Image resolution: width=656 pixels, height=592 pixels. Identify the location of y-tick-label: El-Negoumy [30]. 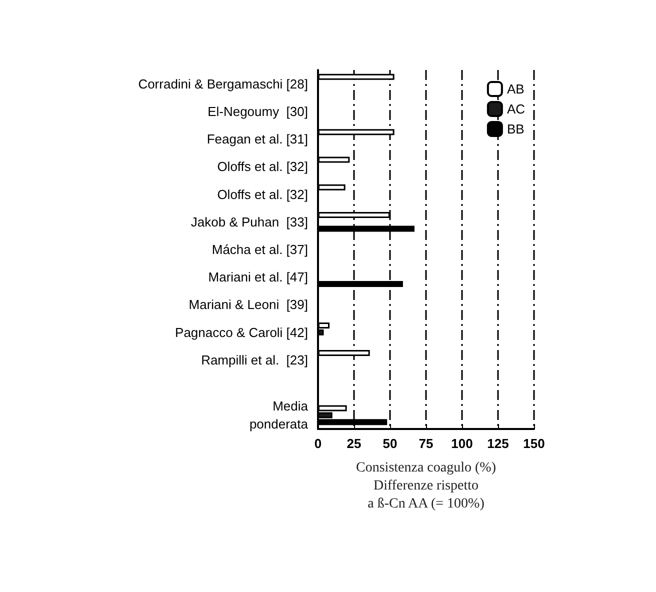
(258, 111).